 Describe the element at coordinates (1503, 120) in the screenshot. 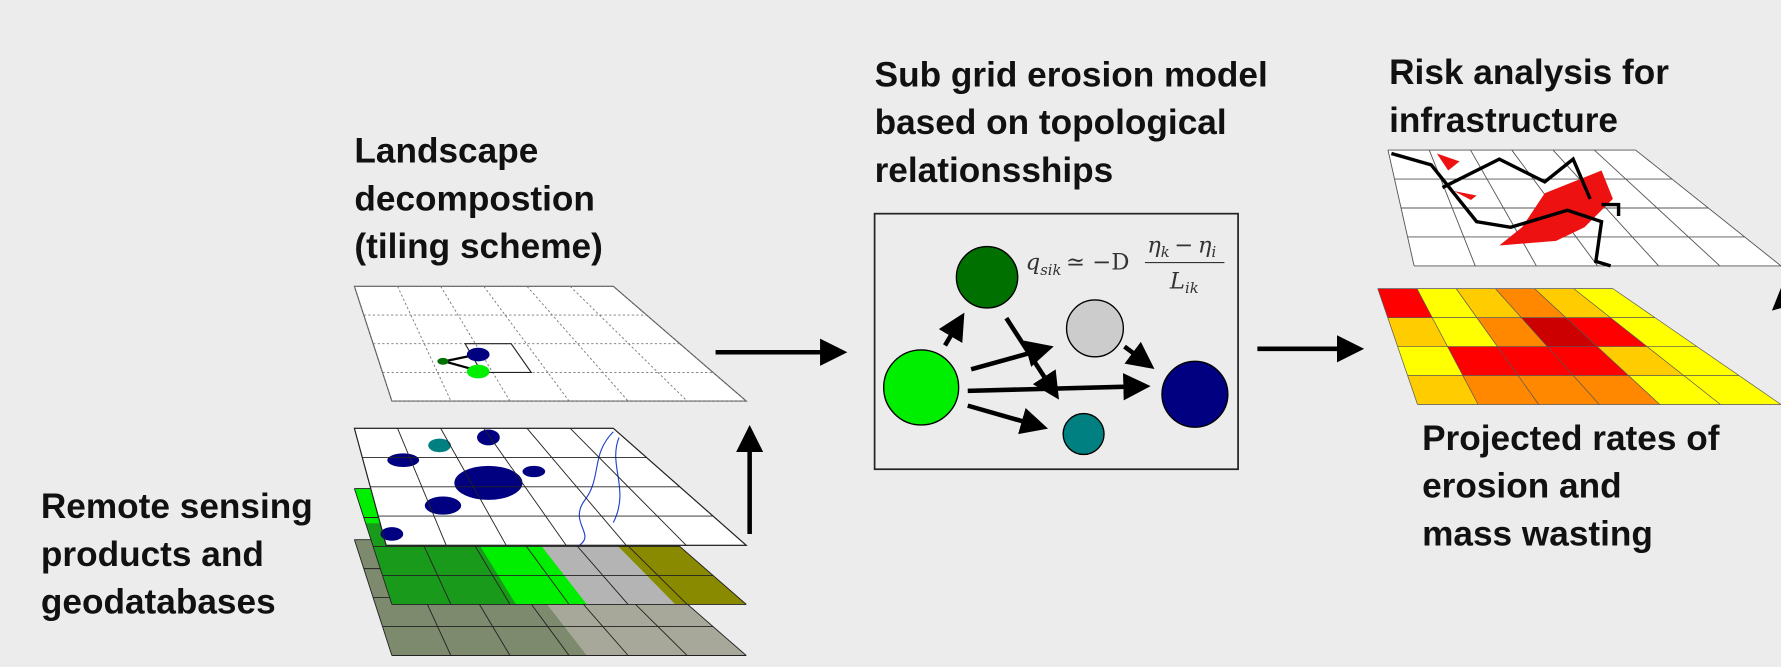

I see `label-line: infrastructure` at that location.